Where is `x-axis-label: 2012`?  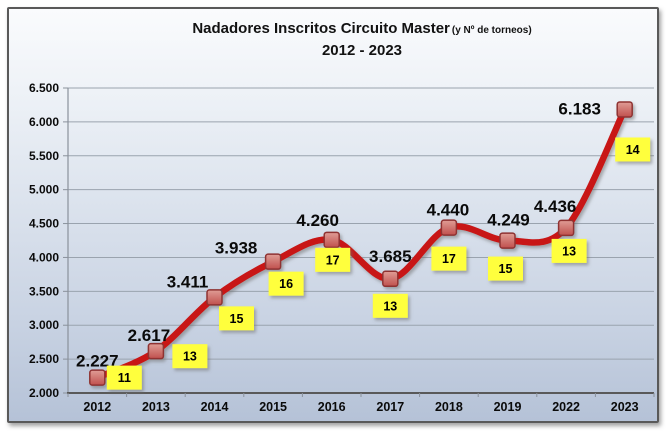 x-axis-label: 2012 is located at coordinates (97, 407).